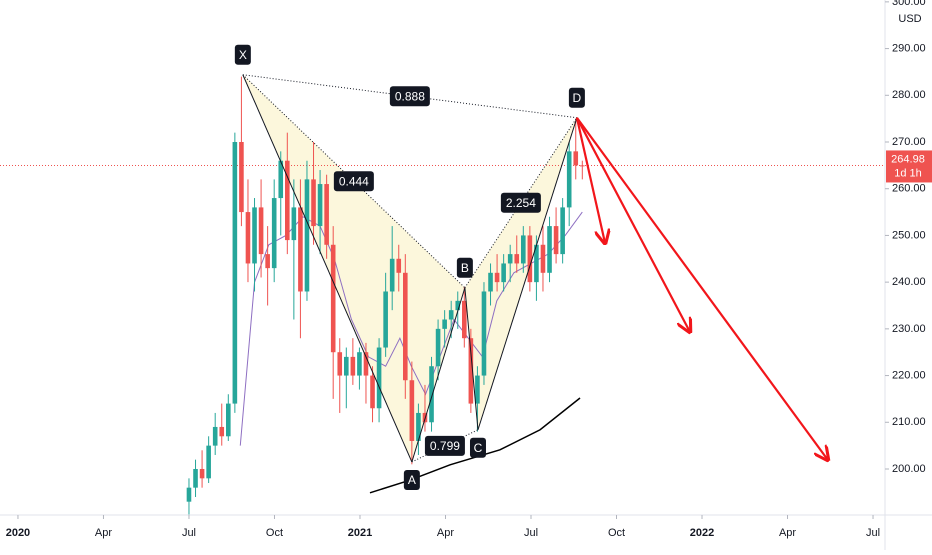 Image resolution: width=932 pixels, height=555 pixels. Describe the element at coordinates (909, 375) in the screenshot. I see `y-tick-label: 220.00` at that location.